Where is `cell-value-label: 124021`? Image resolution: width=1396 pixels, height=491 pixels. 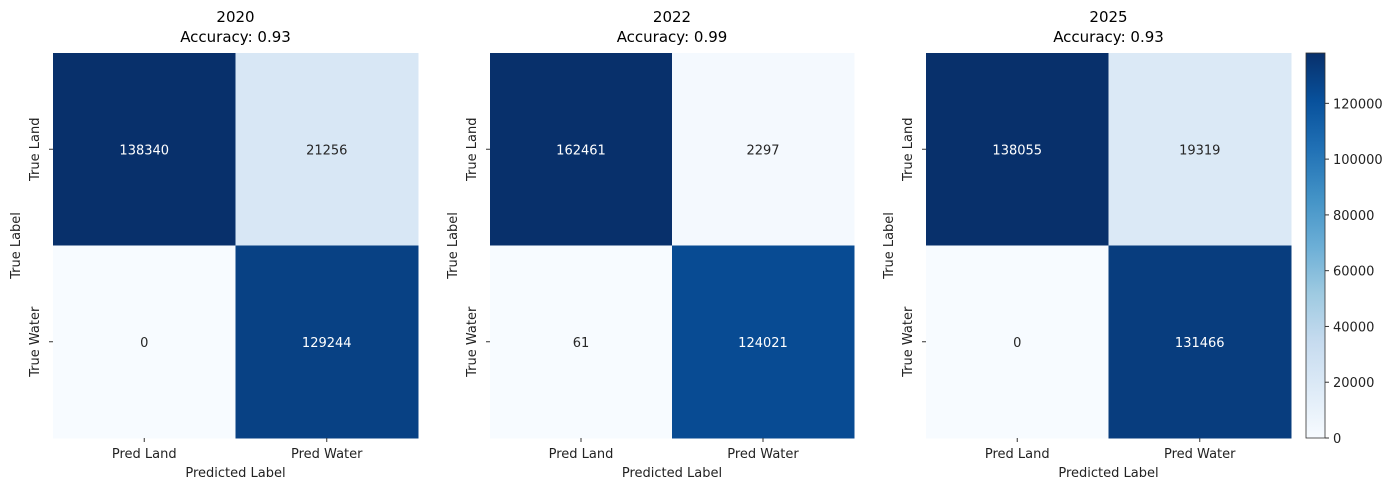 cell-value-label: 124021 is located at coordinates (763, 343).